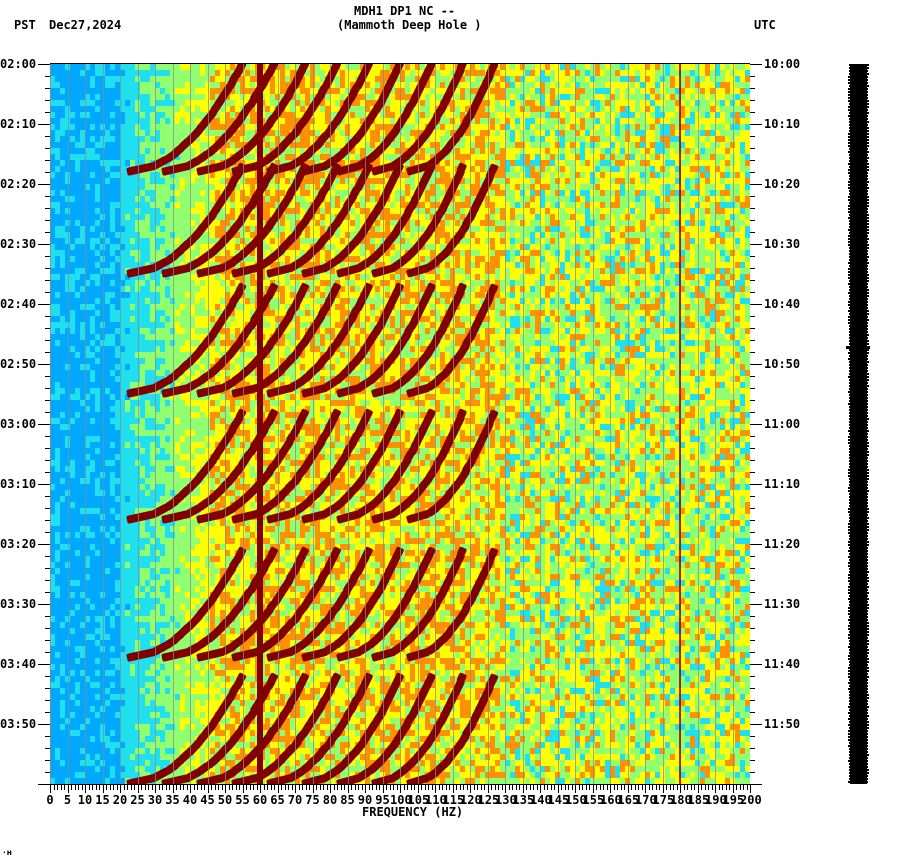  I want to click on x-axis-baseline, so click(400, 784).